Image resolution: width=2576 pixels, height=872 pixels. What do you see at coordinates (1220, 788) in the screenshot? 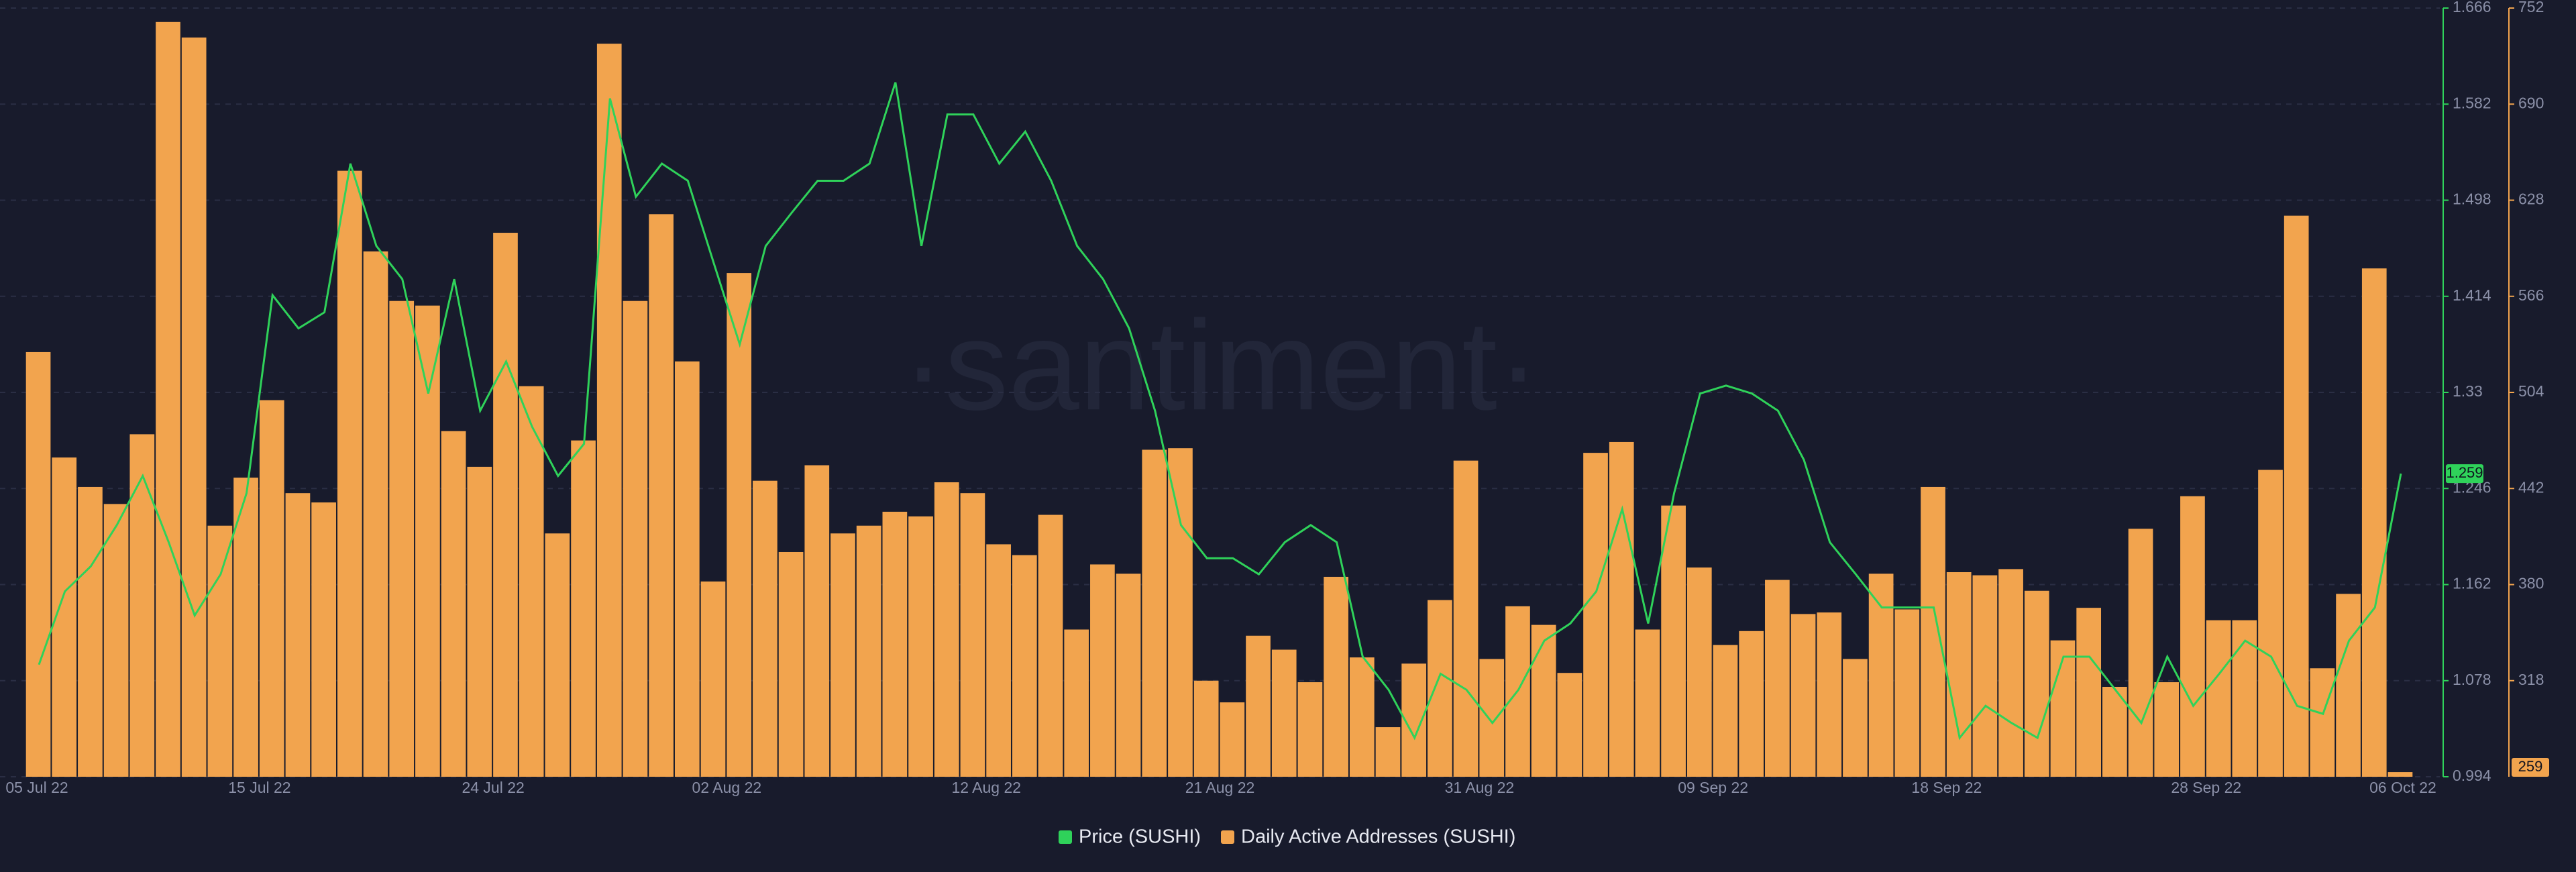
I see `x-tick-label: 21 Aug 22` at bounding box center [1220, 788].